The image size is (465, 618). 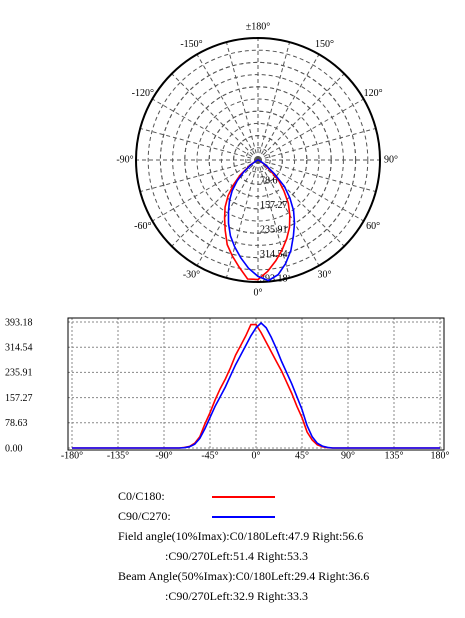 I want to click on y-tick-label: 78.63, so click(x=16, y=423).